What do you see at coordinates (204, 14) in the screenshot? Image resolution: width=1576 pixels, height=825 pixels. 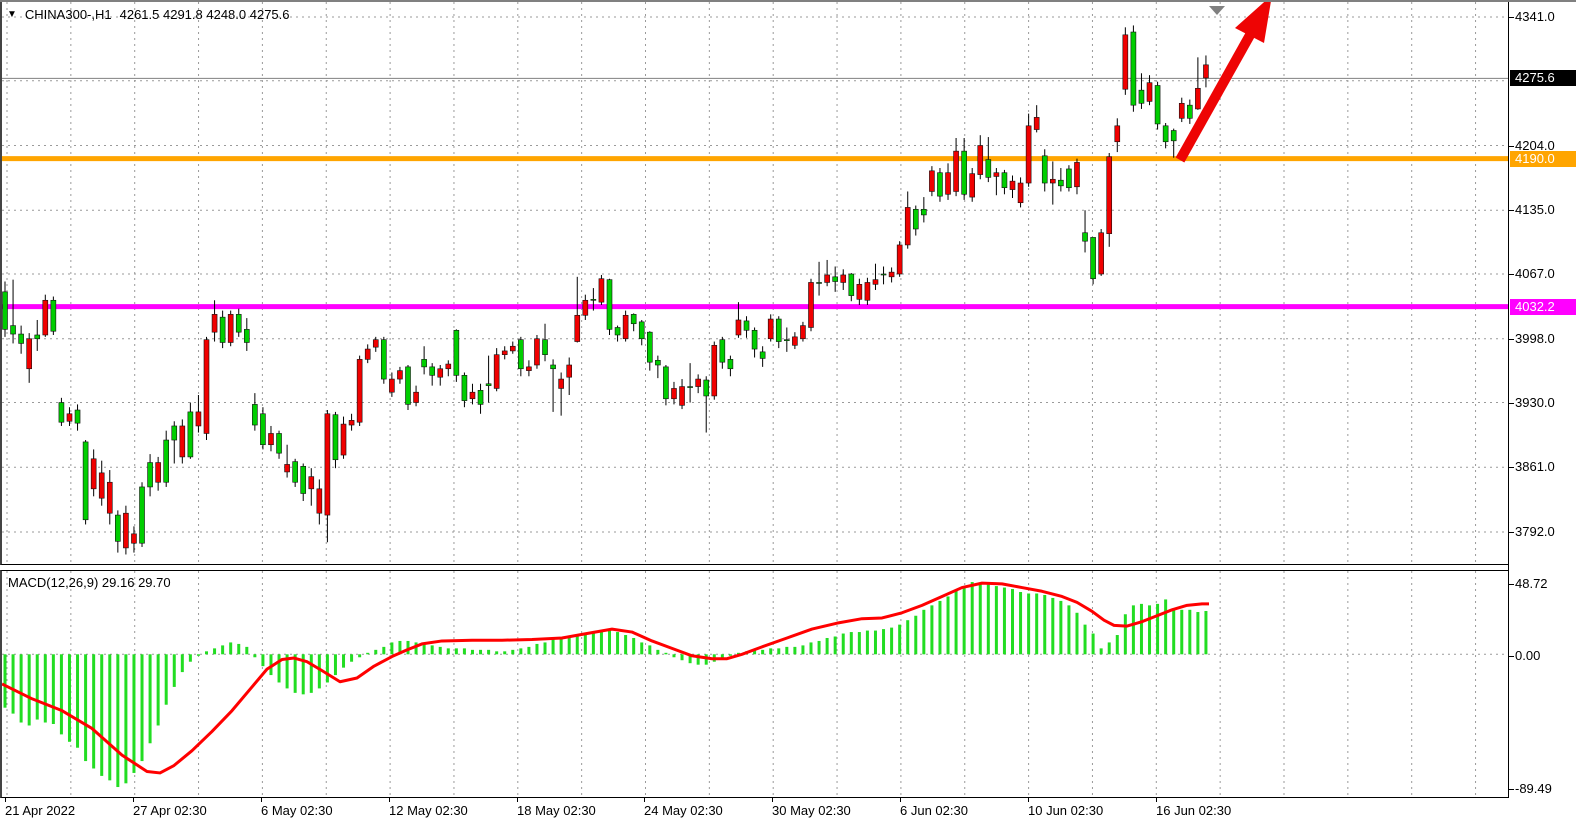 I see `ohlc-values: 4261.5 4291.8 4248.0 4275.6` at bounding box center [204, 14].